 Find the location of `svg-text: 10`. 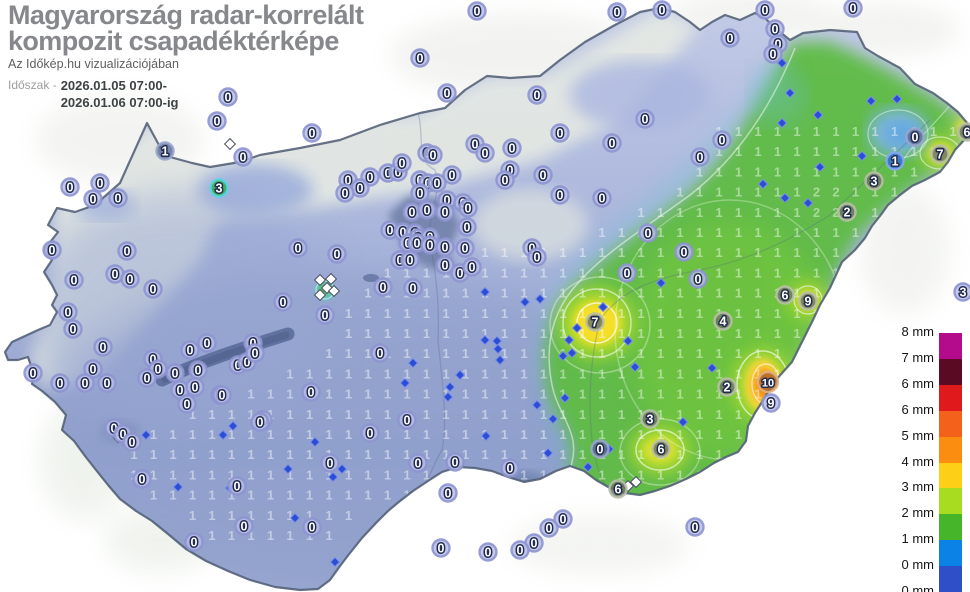

svg-text: 10 is located at coordinates (768, 384).